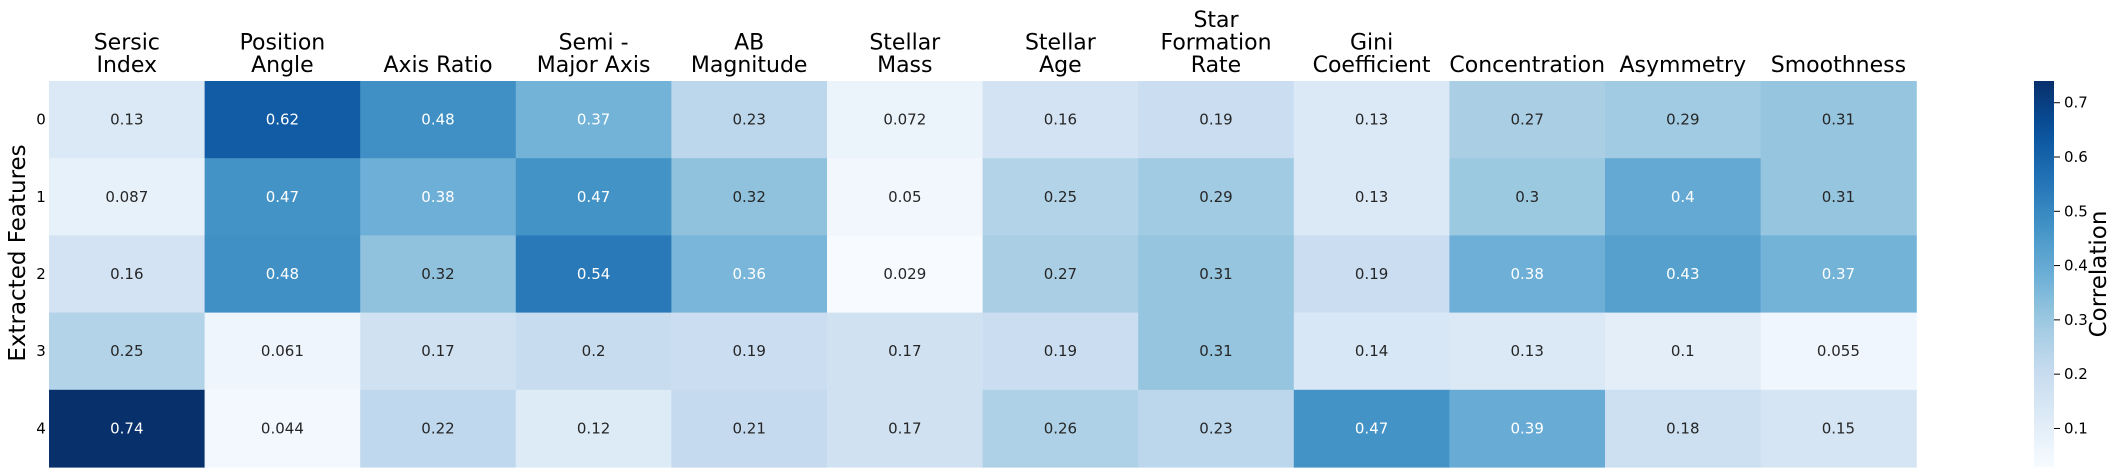 The height and width of the screenshot is (476, 2112). Describe the element at coordinates (2071, 265) in the screenshot. I see `colorbar-ticks: 0.1 0.2 0.3 0.4 0.5 0.6 0.7` at that location.